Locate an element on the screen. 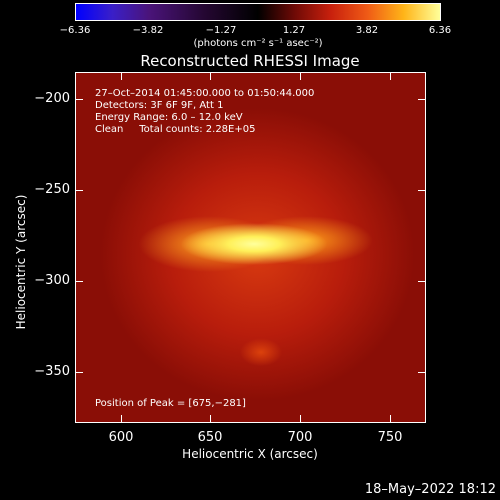  x-axis-title: Heliocentric X (arcsec) is located at coordinates (250, 454).